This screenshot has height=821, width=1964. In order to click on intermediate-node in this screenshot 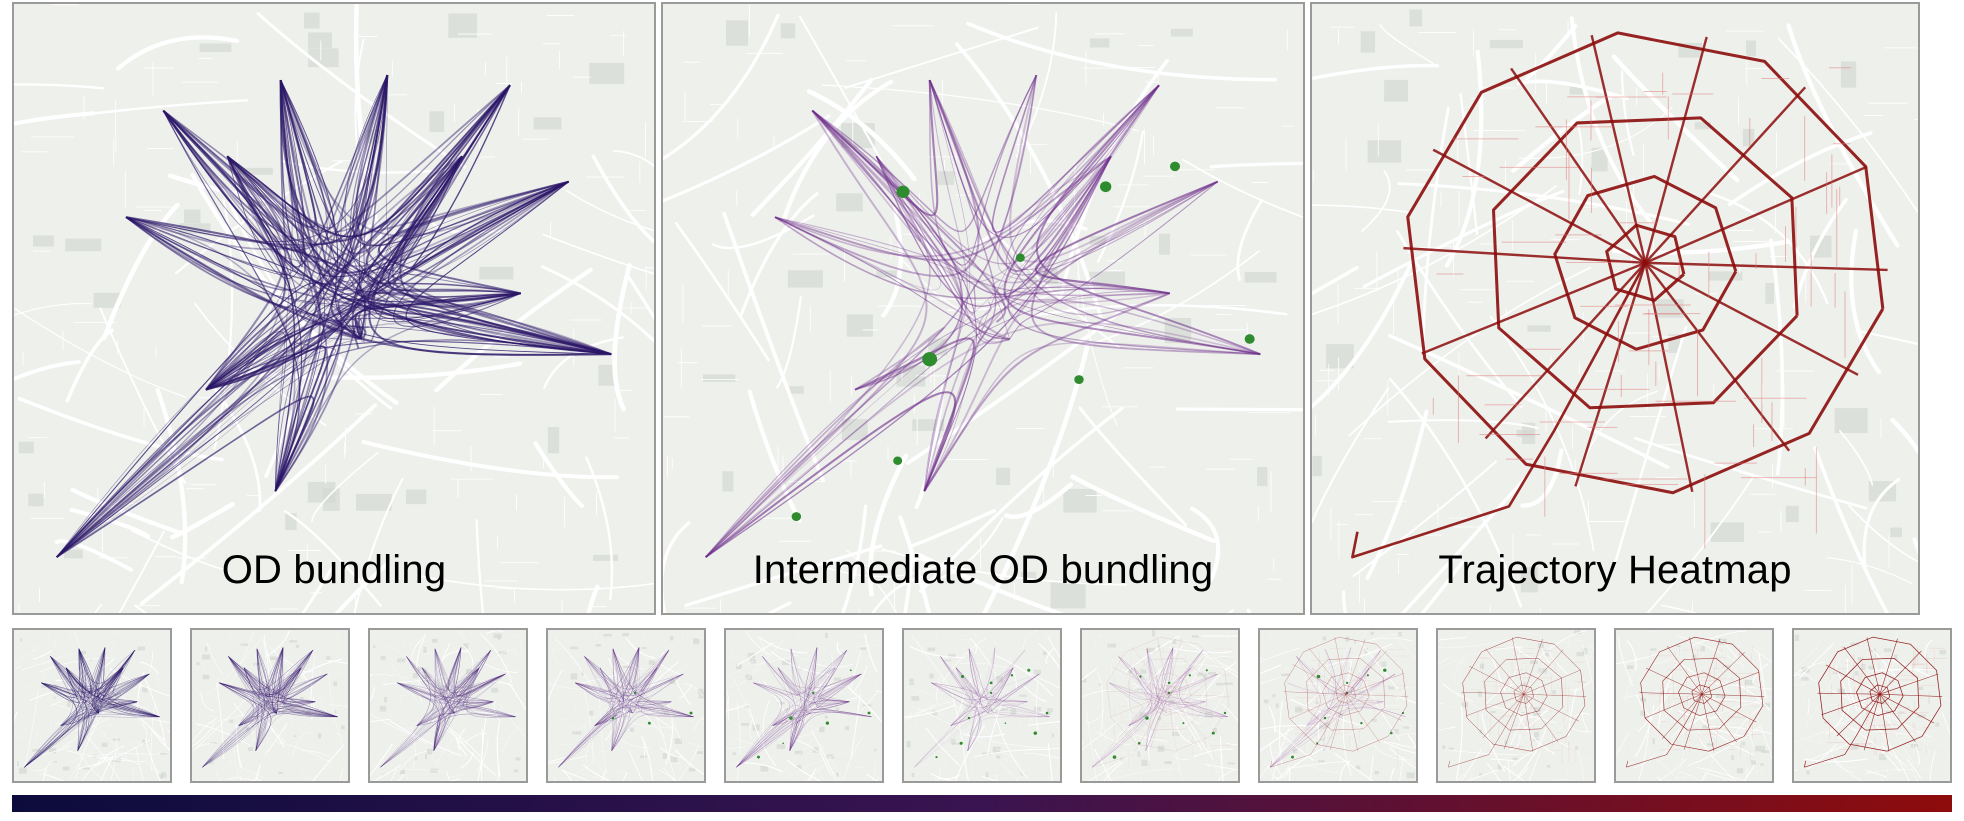, I will do `click(635, 693)`.